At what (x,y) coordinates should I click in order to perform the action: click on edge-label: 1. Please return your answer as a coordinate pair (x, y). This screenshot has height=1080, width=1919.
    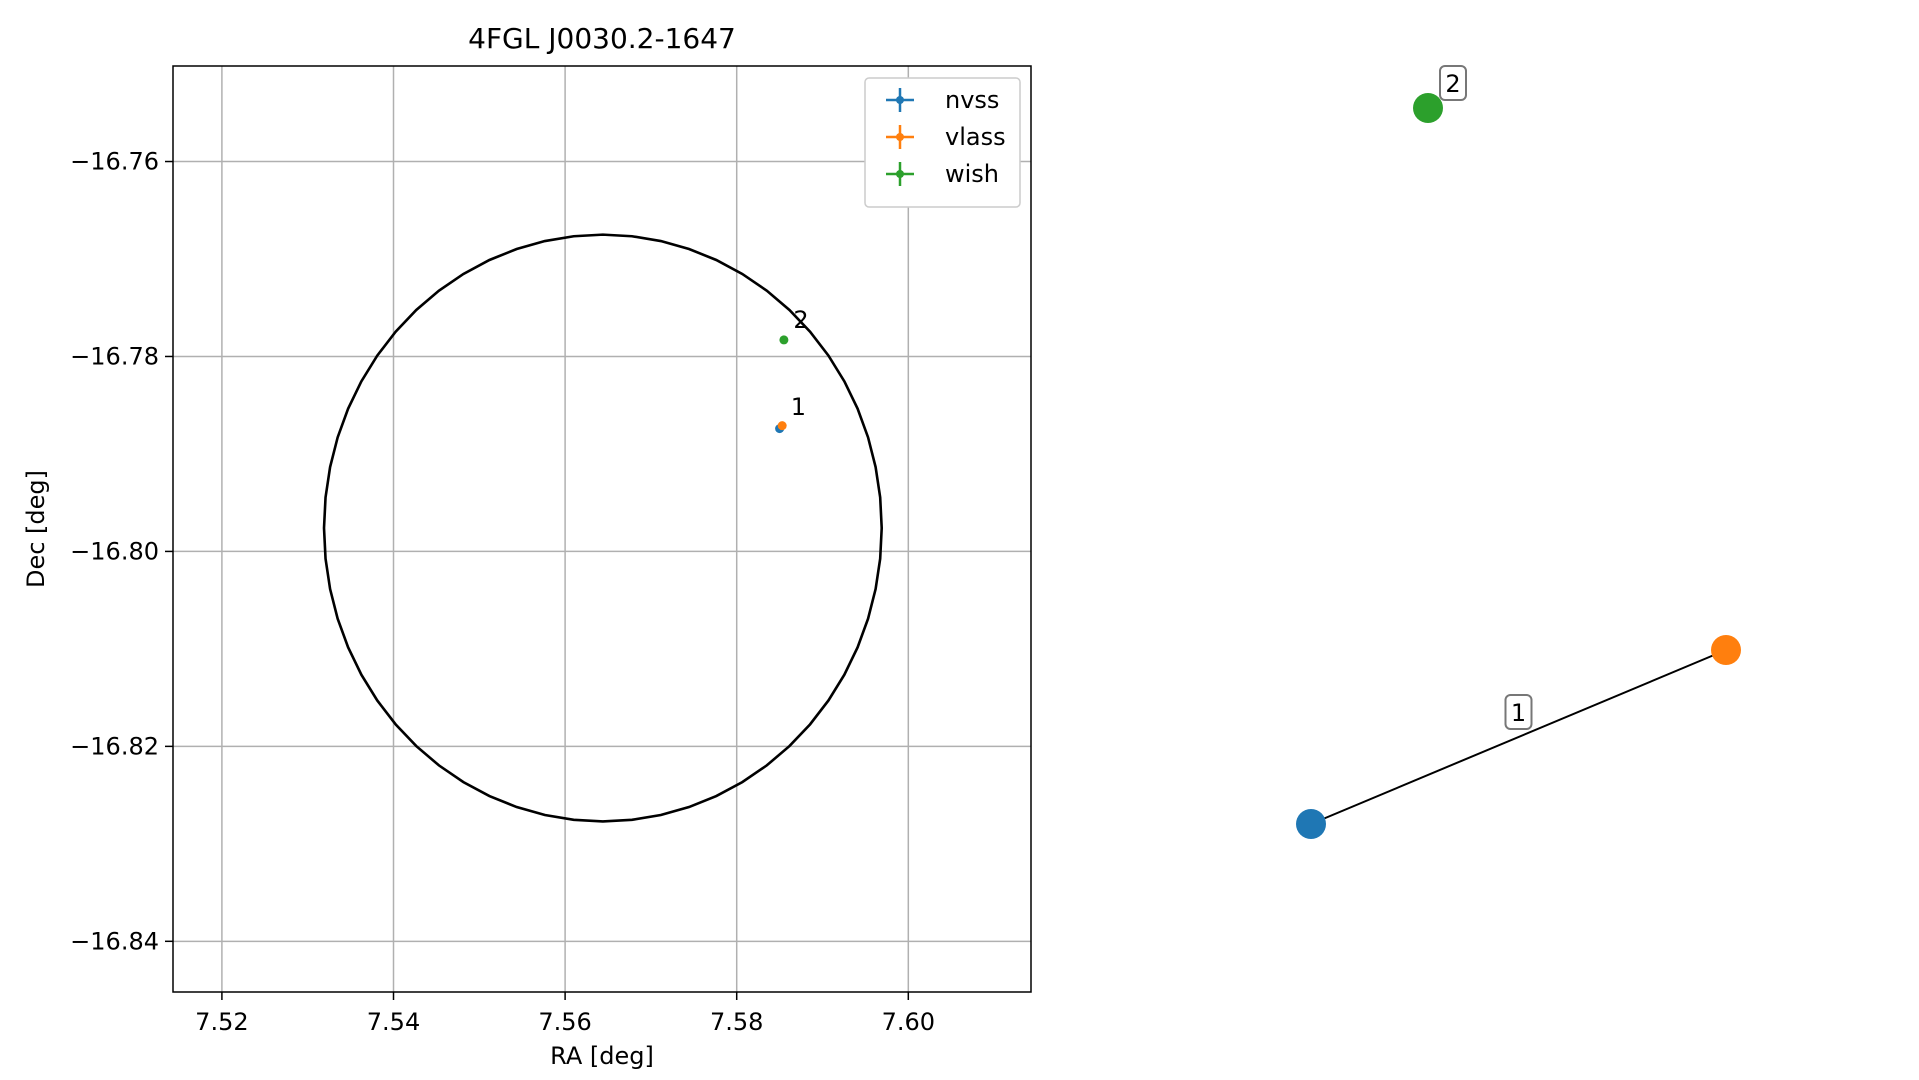
    Looking at the image, I should click on (1518, 713).